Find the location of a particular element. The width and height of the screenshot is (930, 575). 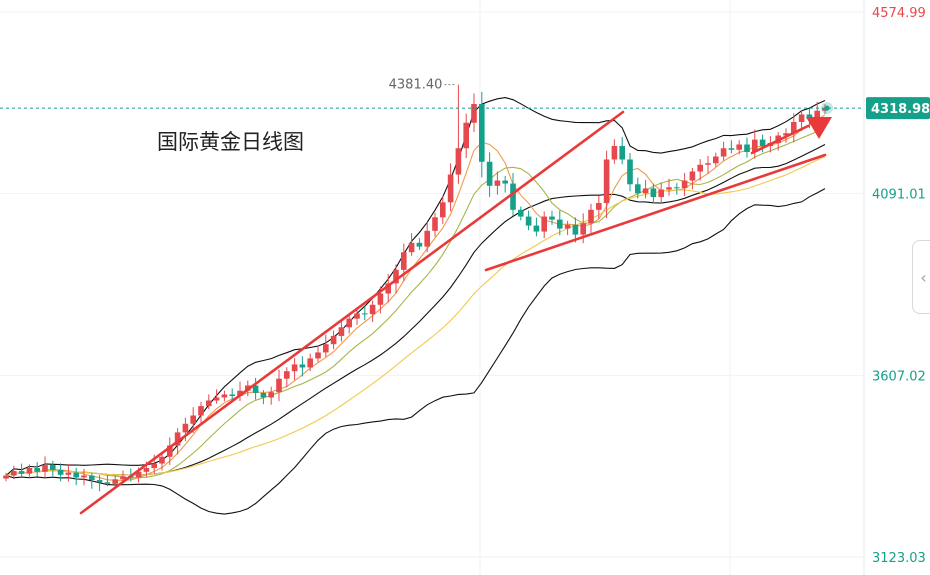

trend-arrow-head is located at coordinates (819, 128).